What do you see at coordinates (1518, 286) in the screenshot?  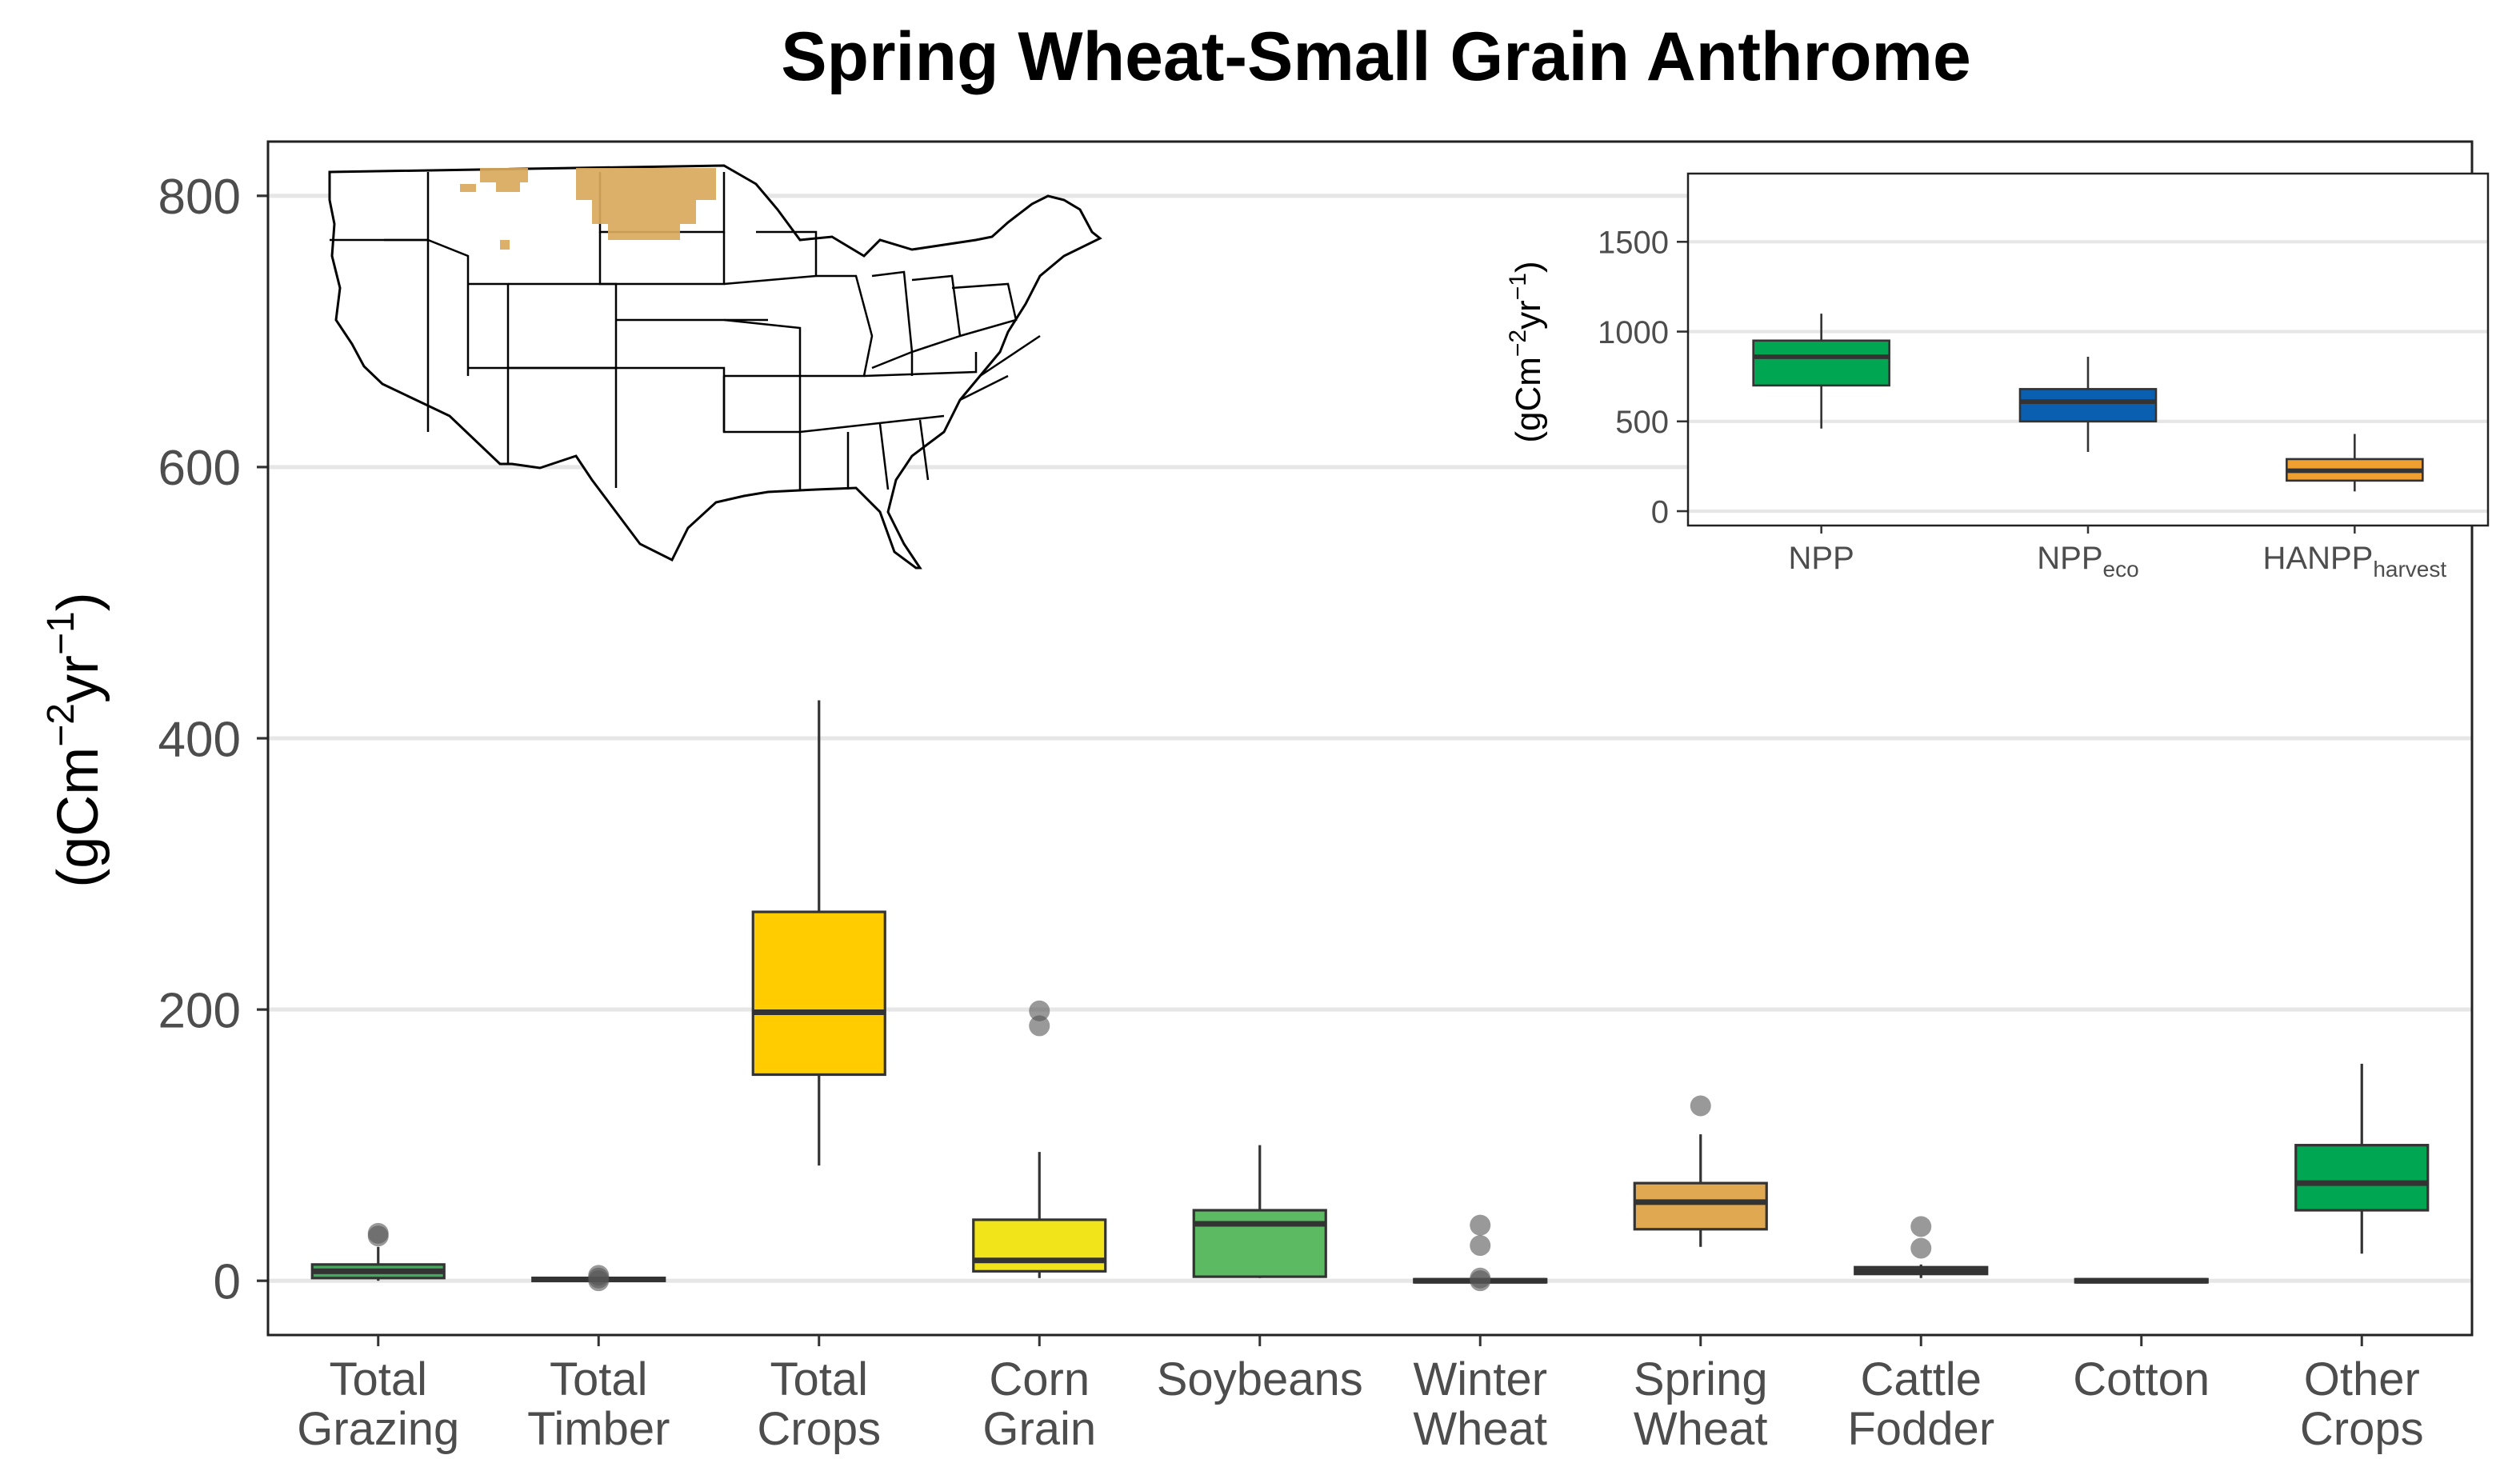 I see `inset-y-label-exp2: −1` at bounding box center [1518, 286].